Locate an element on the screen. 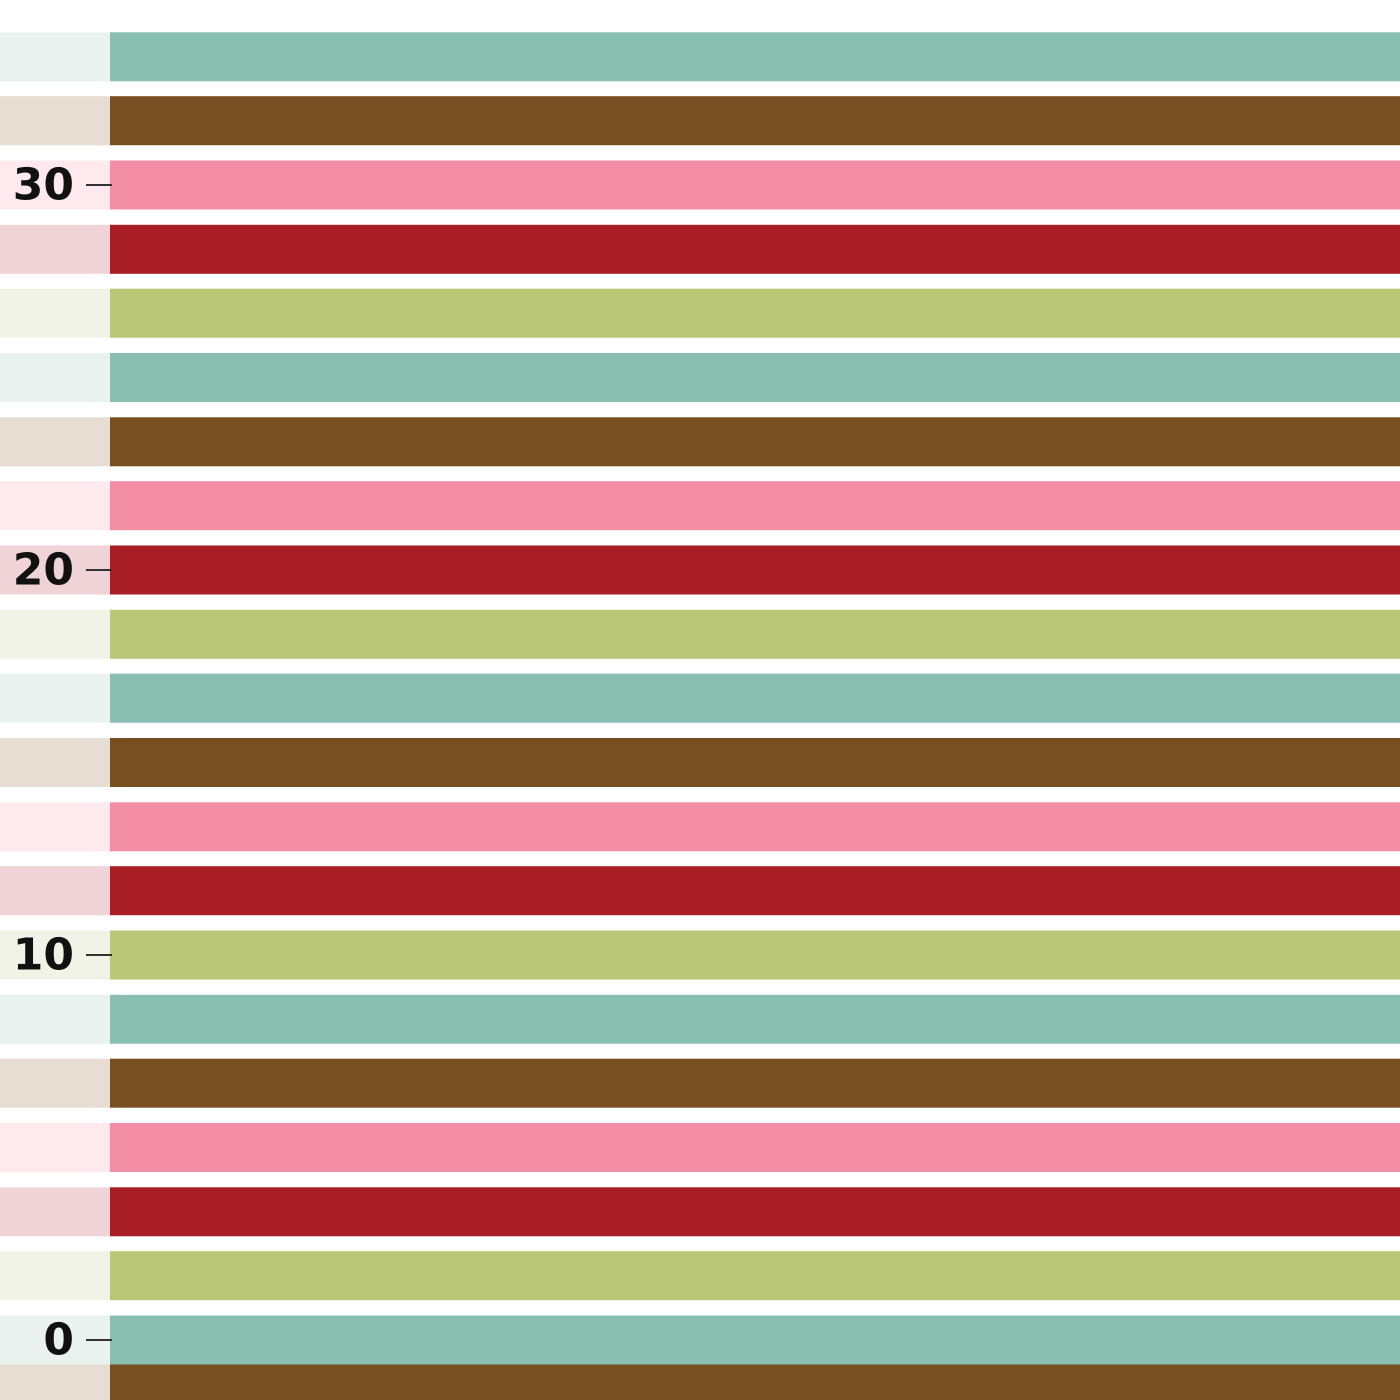  y-axis: 0 10 20 30 is located at coordinates (62, 763).